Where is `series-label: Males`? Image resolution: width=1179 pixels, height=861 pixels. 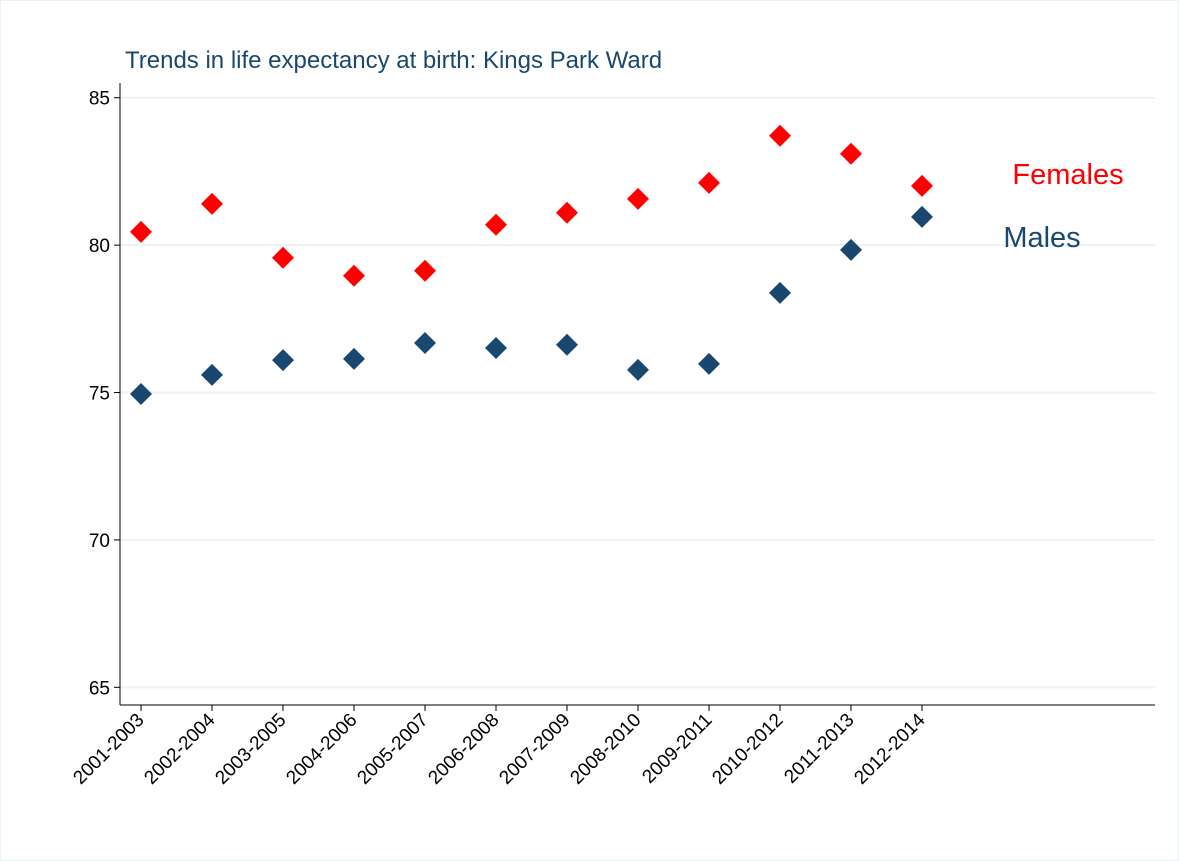 series-label: Males is located at coordinates (1041, 238).